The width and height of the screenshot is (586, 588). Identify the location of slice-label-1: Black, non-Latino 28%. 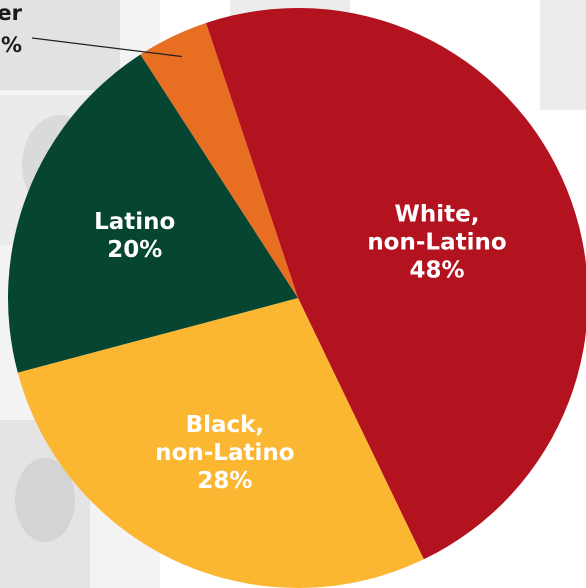
(224, 453).